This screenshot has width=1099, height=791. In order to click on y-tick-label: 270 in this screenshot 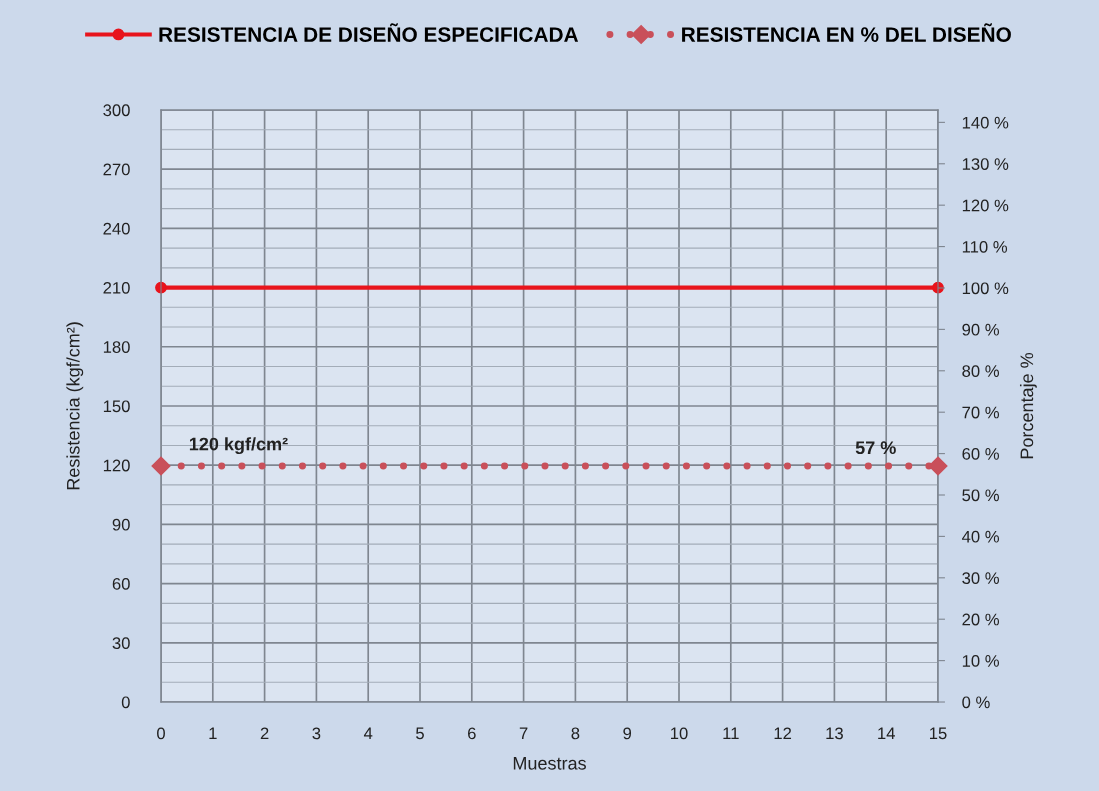, I will do `click(116, 169)`.